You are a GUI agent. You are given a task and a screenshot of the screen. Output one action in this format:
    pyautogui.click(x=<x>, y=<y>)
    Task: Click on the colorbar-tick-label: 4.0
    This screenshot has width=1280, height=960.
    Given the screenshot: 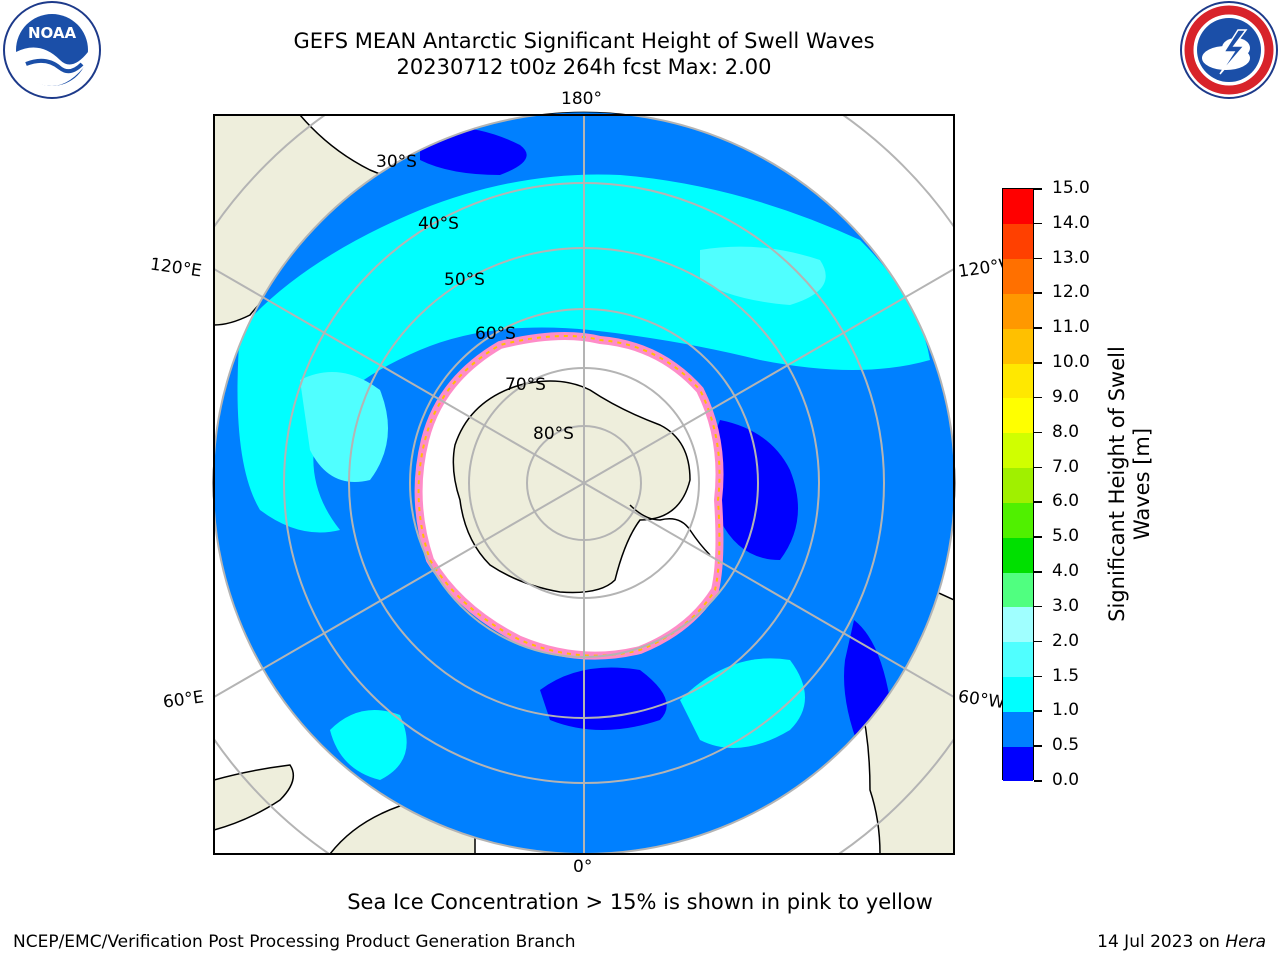 What is the action you would take?
    pyautogui.click(x=1066, y=571)
    